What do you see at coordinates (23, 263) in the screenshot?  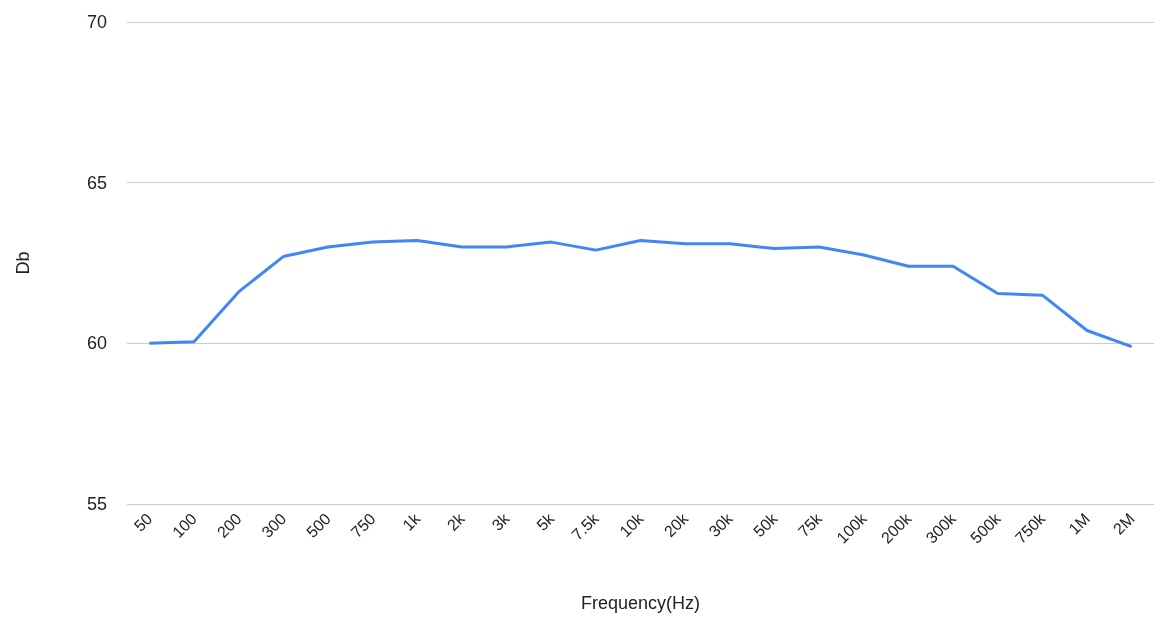 I see `y-axis-title: Db` at bounding box center [23, 263].